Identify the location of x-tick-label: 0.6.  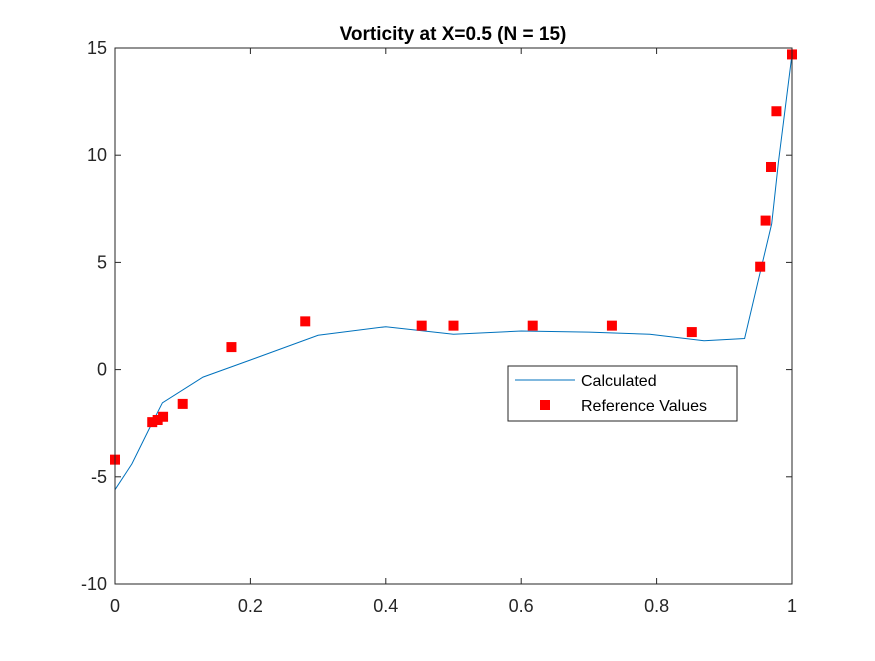
(521, 606).